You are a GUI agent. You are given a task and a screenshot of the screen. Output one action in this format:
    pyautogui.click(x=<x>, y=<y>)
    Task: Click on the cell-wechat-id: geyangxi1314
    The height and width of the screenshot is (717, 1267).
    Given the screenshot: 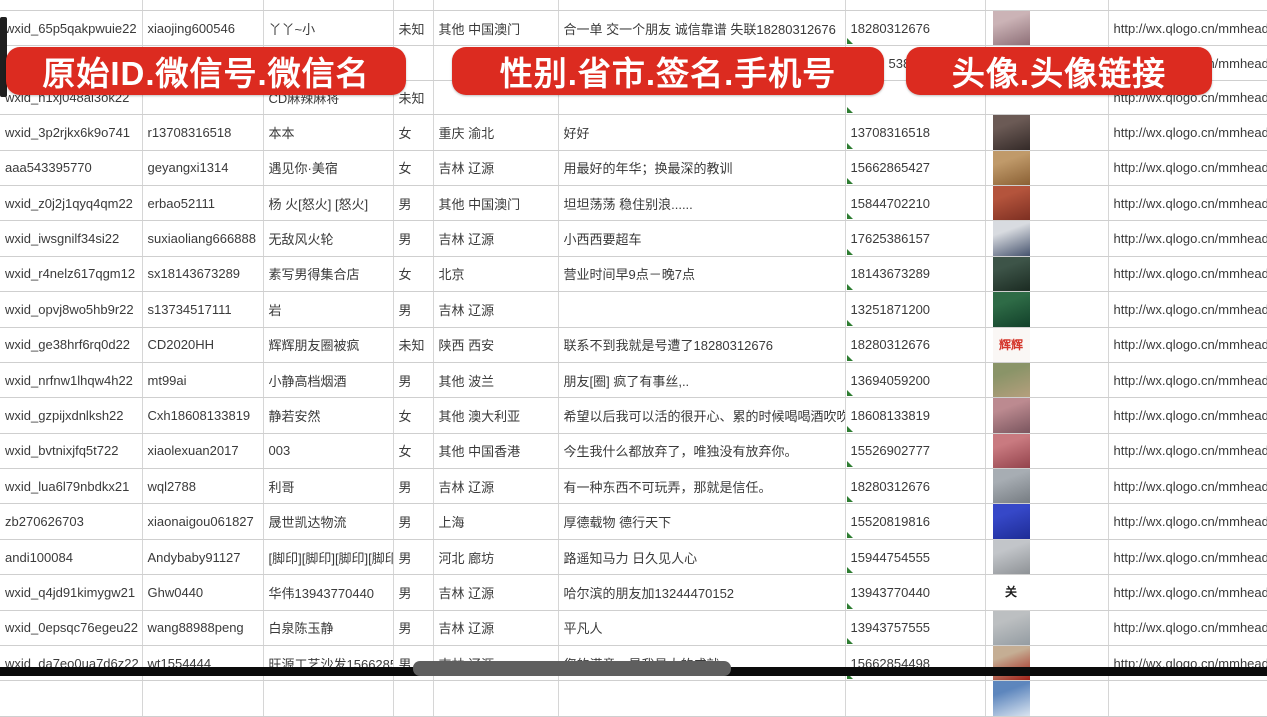 What is the action you would take?
    pyautogui.click(x=203, y=168)
    